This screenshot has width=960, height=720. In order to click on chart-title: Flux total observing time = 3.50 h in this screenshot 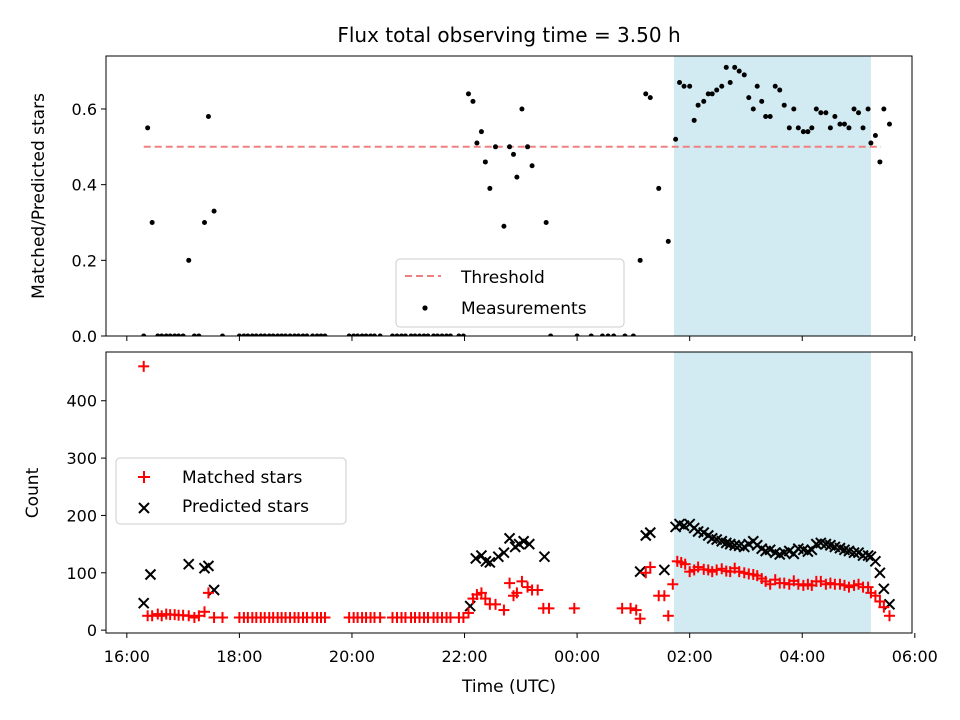, I will do `click(508, 35)`.